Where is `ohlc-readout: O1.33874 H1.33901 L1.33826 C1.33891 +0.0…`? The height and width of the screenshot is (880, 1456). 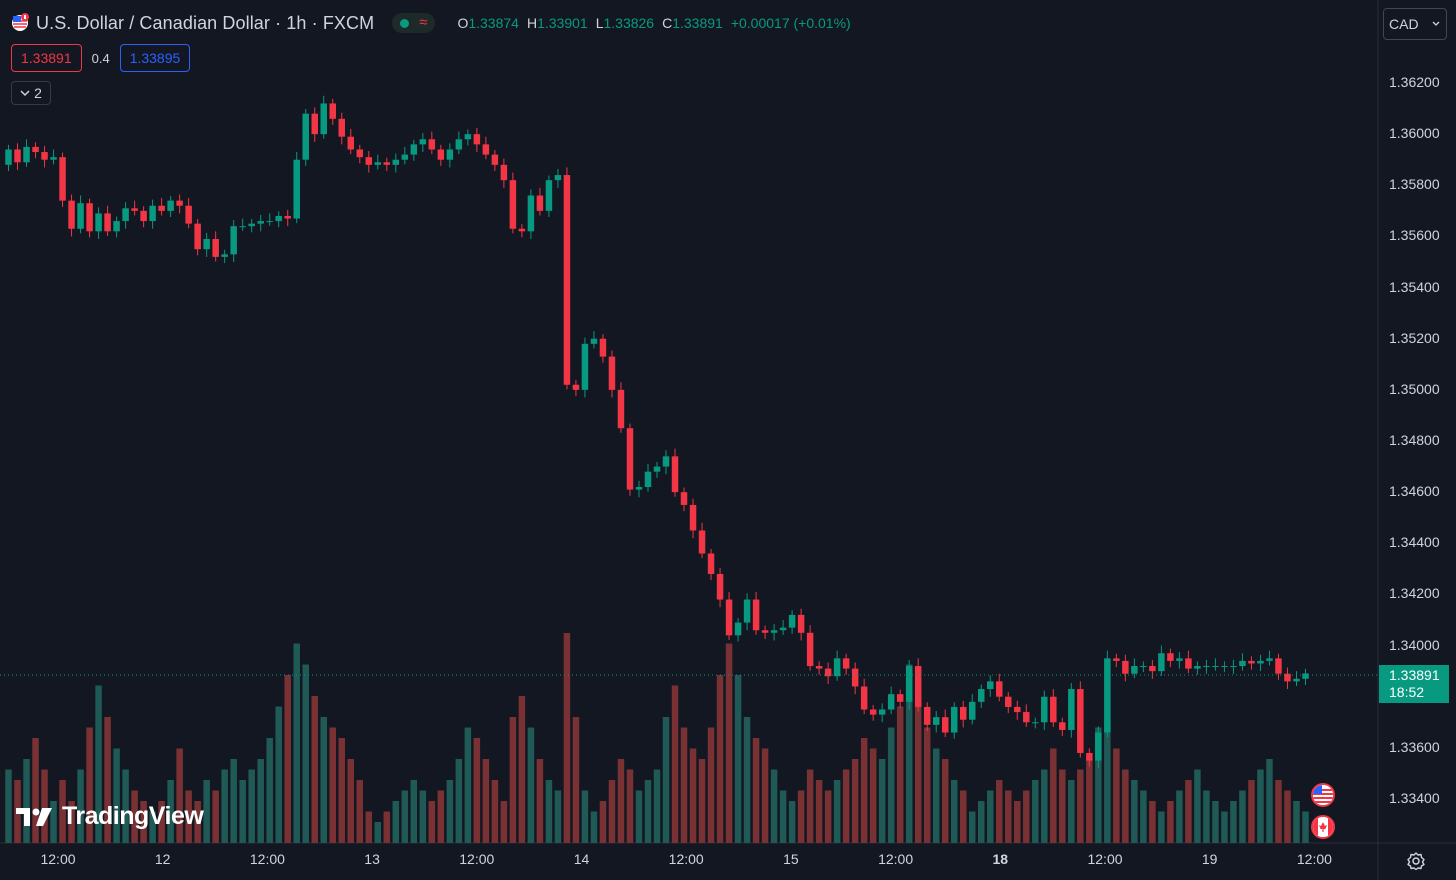 ohlc-readout: O1.33874 H1.33901 L1.33826 C1.33891 +0.0… is located at coordinates (653, 23).